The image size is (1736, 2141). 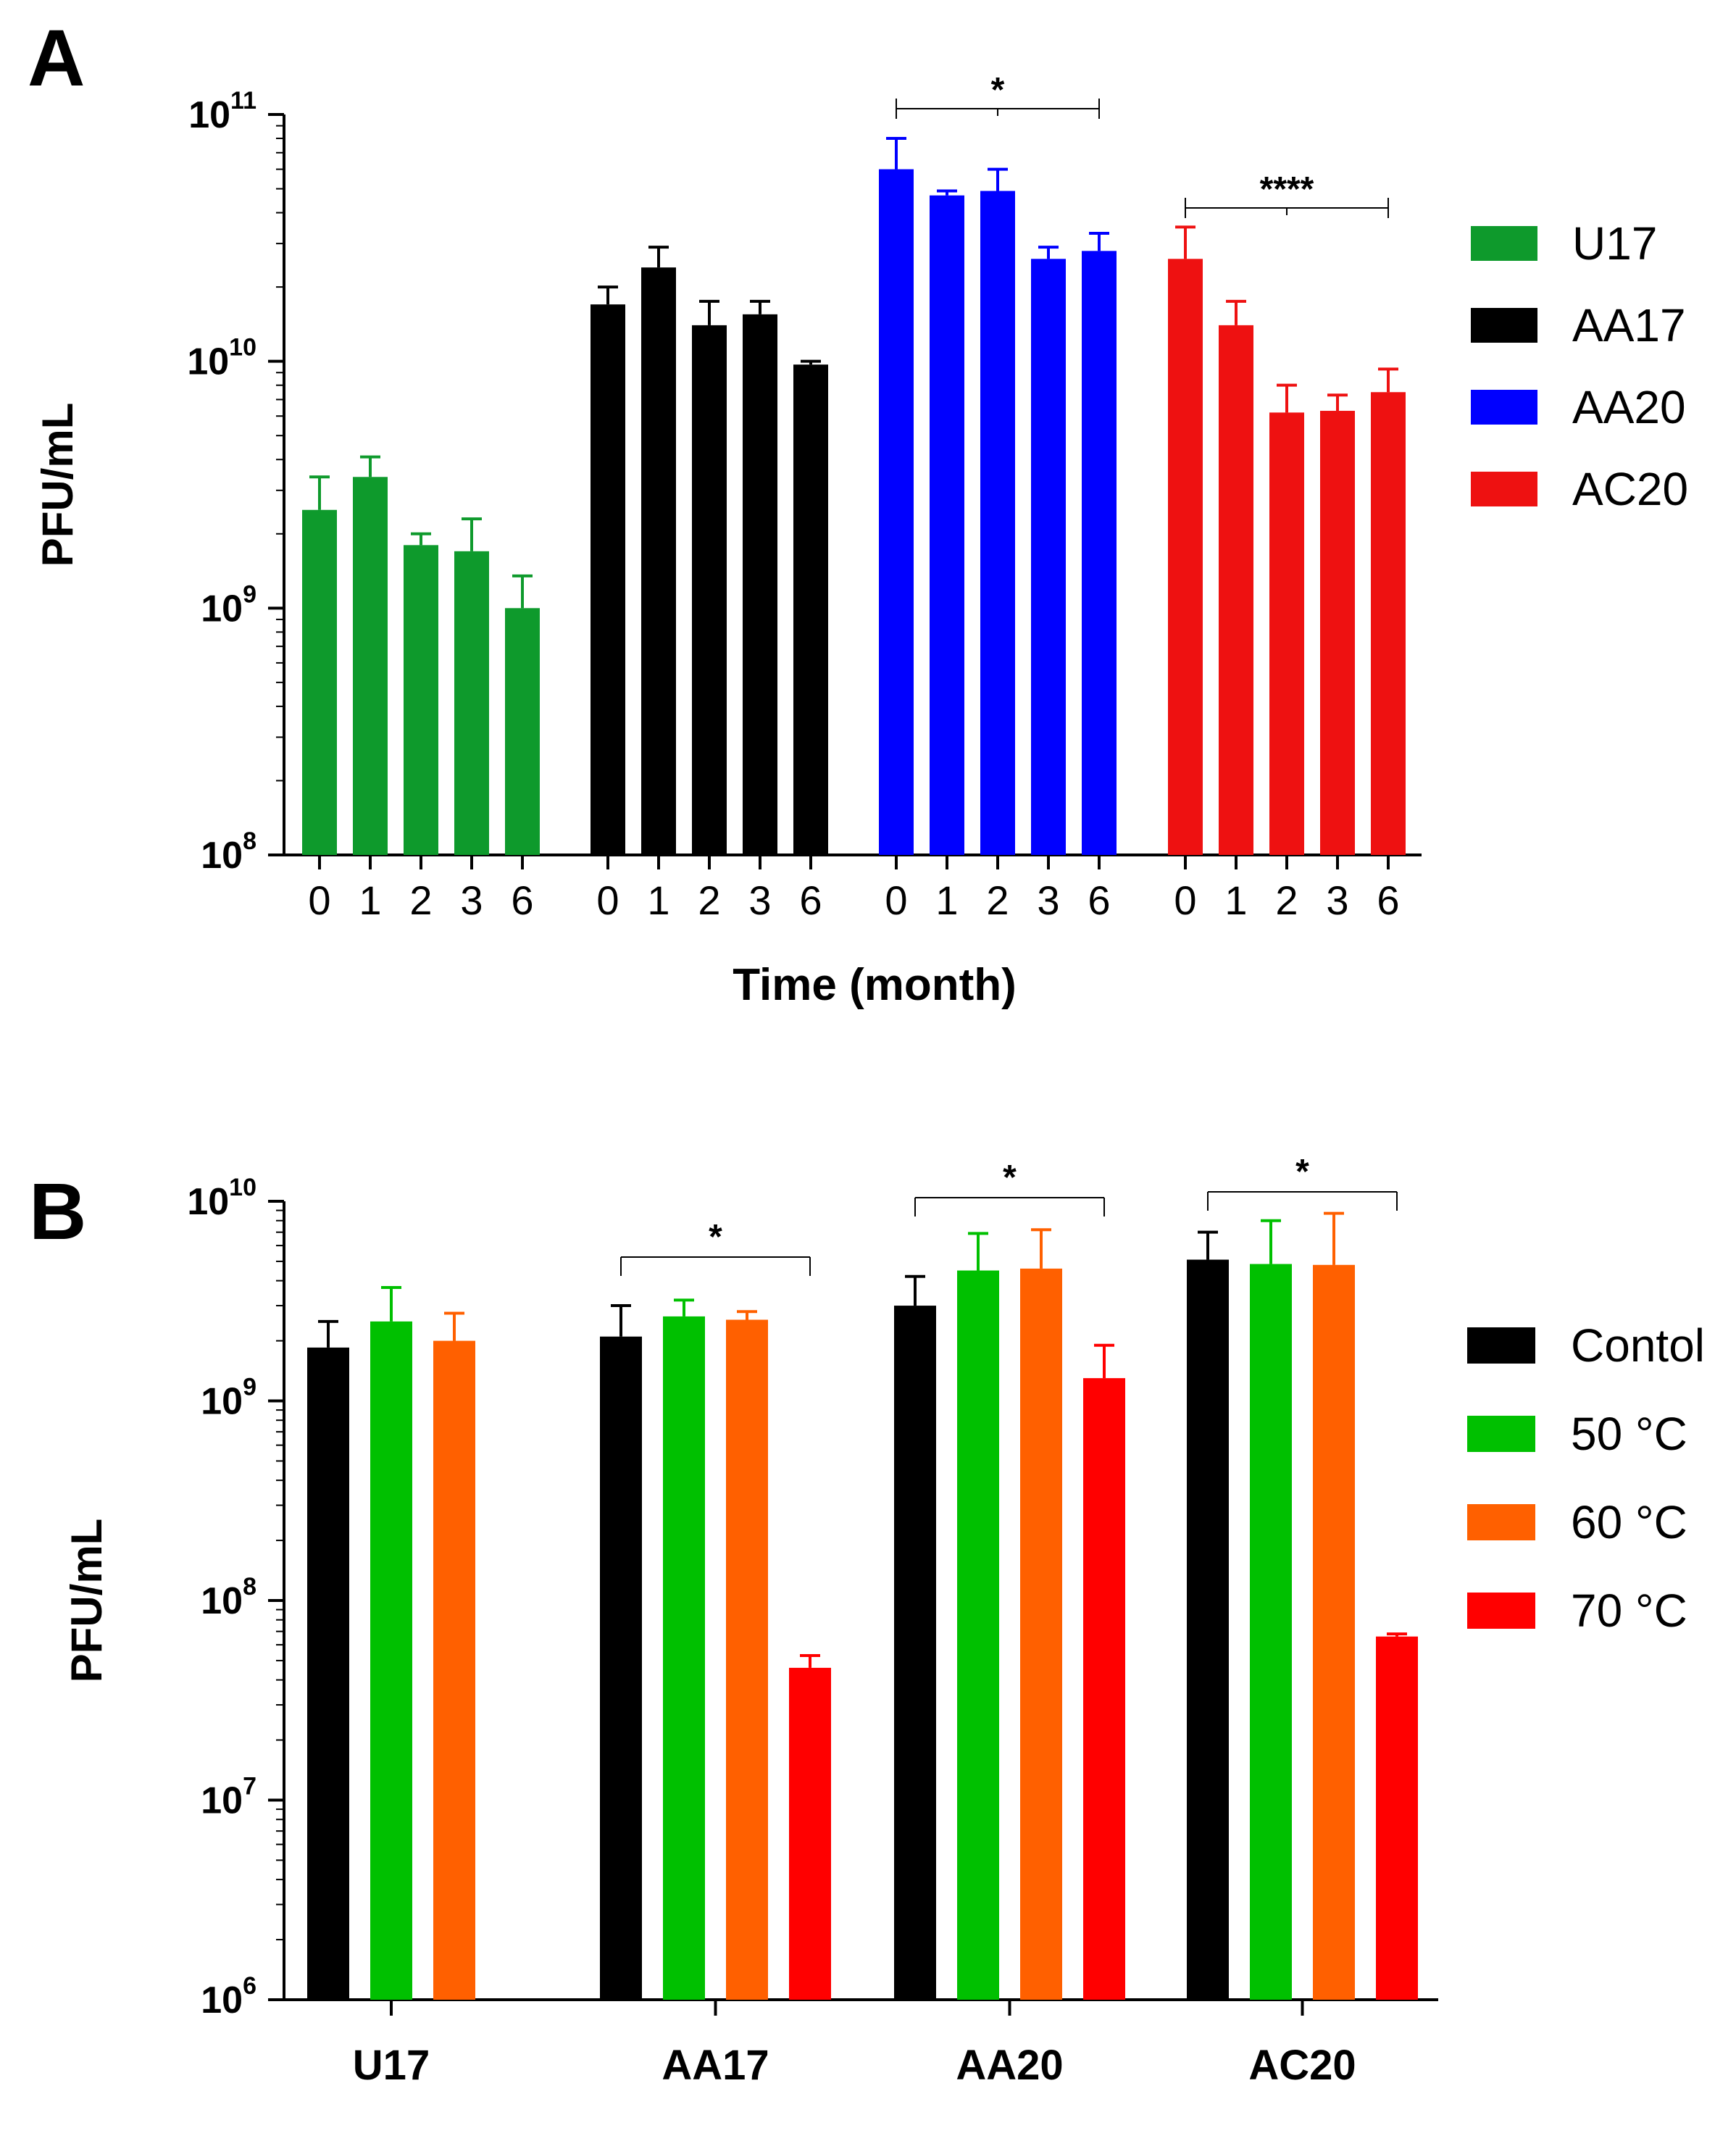 I want to click on bar-AA17-50 °C, so click(x=684, y=1658).